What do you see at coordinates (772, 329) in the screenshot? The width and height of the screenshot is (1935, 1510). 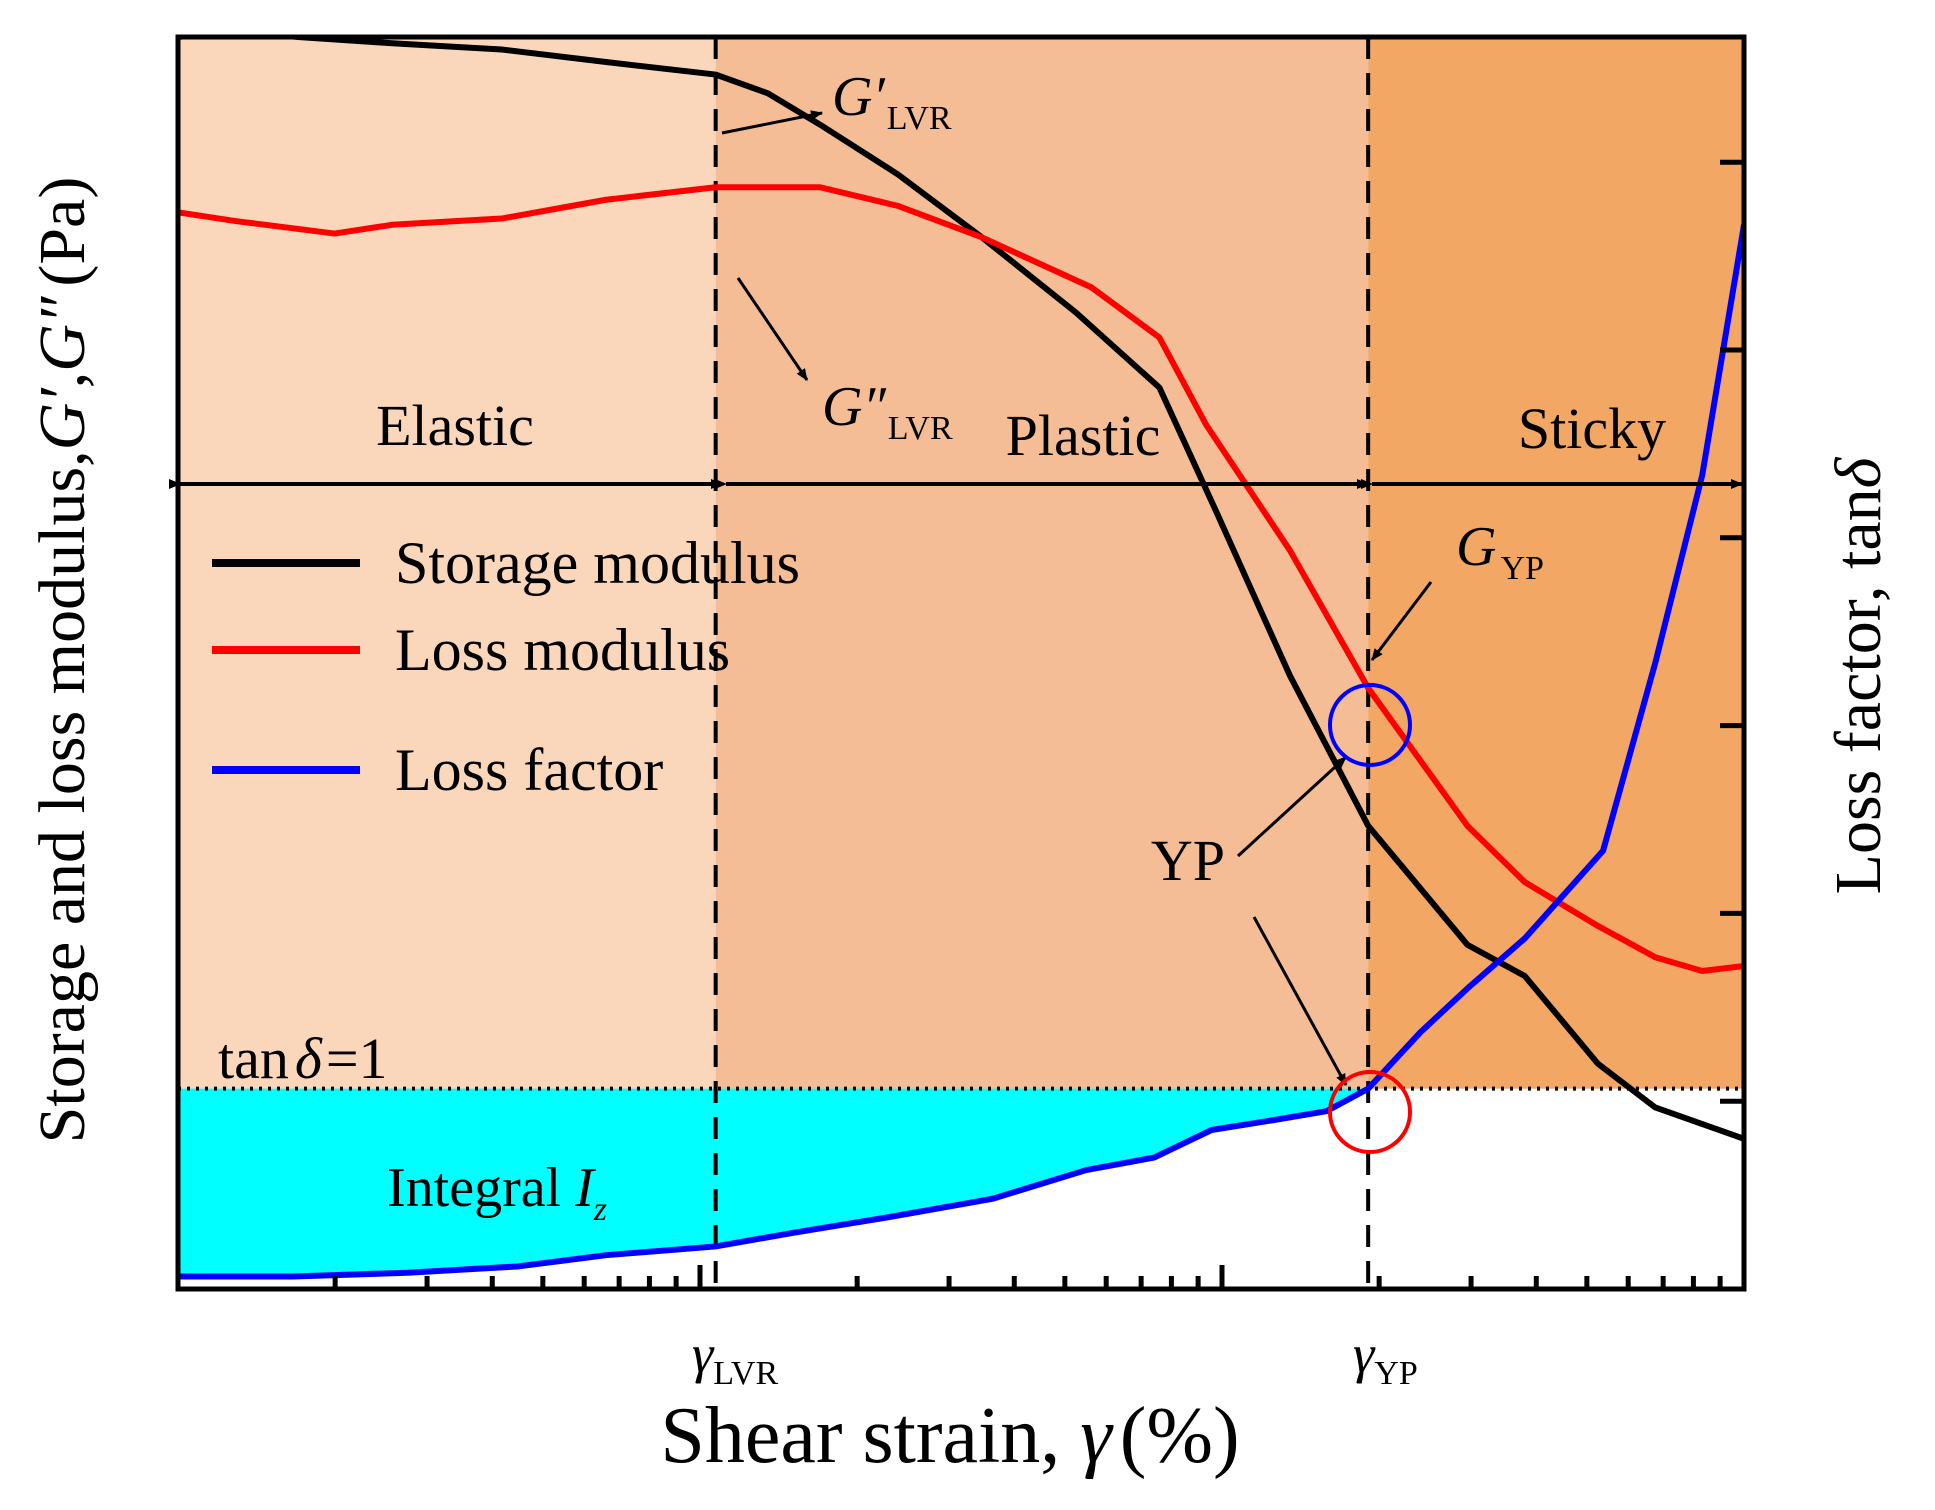 I see `gdlvr-arrow` at bounding box center [772, 329].